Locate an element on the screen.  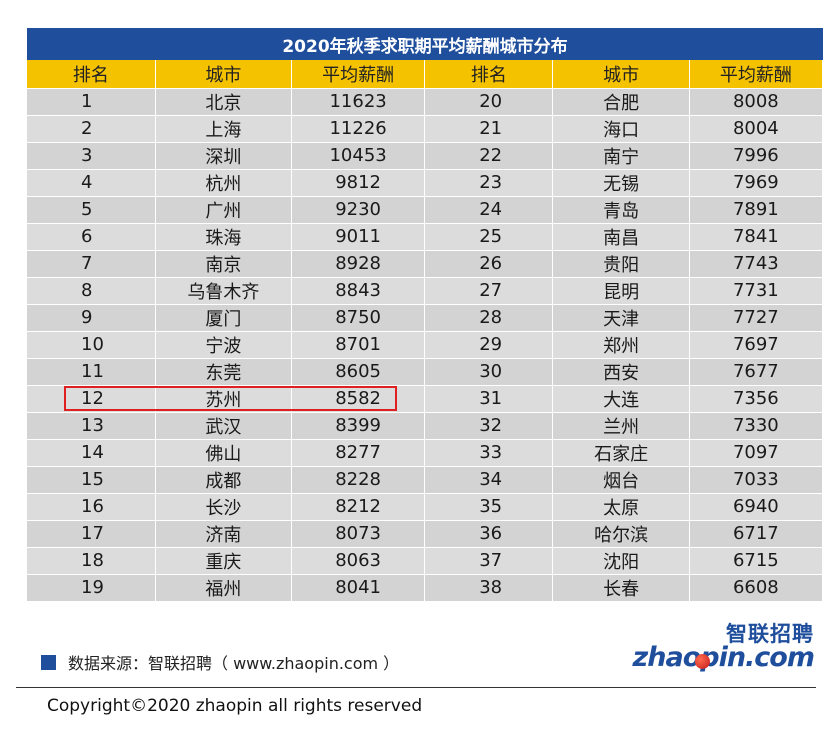
cell-salary: 7969 is located at coordinates (756, 183).